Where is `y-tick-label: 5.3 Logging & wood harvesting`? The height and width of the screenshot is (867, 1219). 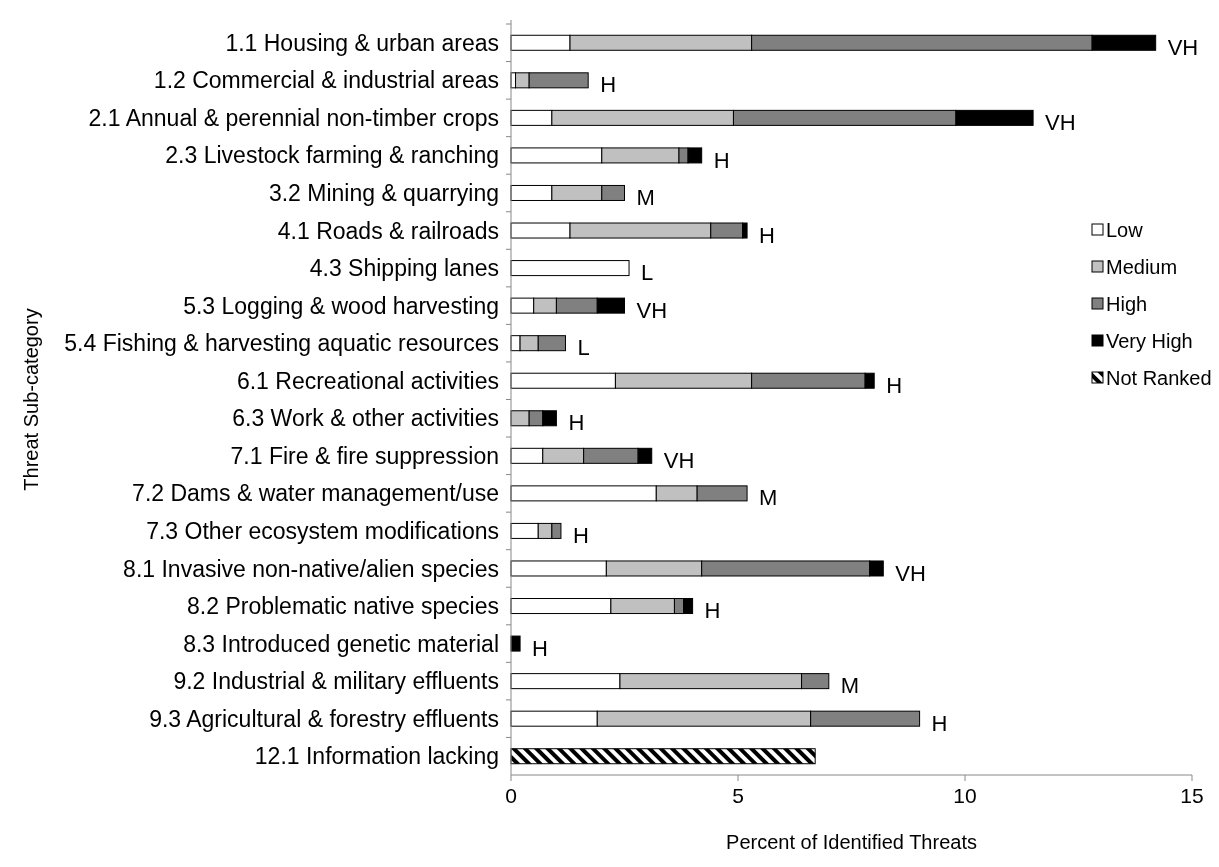 y-tick-label: 5.3 Logging & wood harvesting is located at coordinates (341, 305).